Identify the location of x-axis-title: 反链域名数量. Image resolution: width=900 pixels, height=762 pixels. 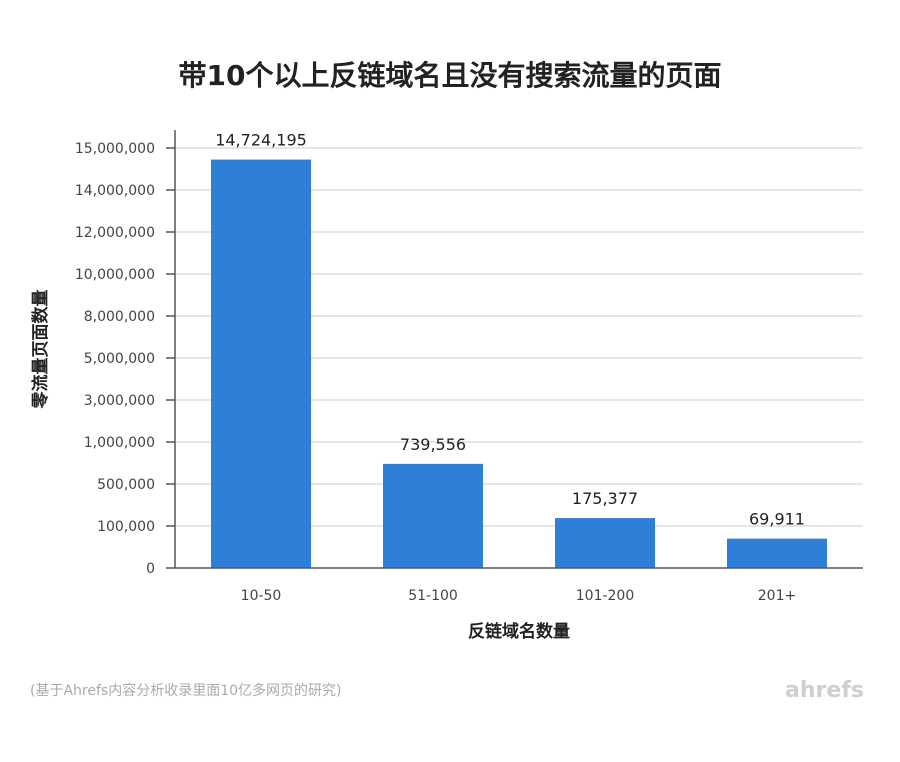
(519, 631).